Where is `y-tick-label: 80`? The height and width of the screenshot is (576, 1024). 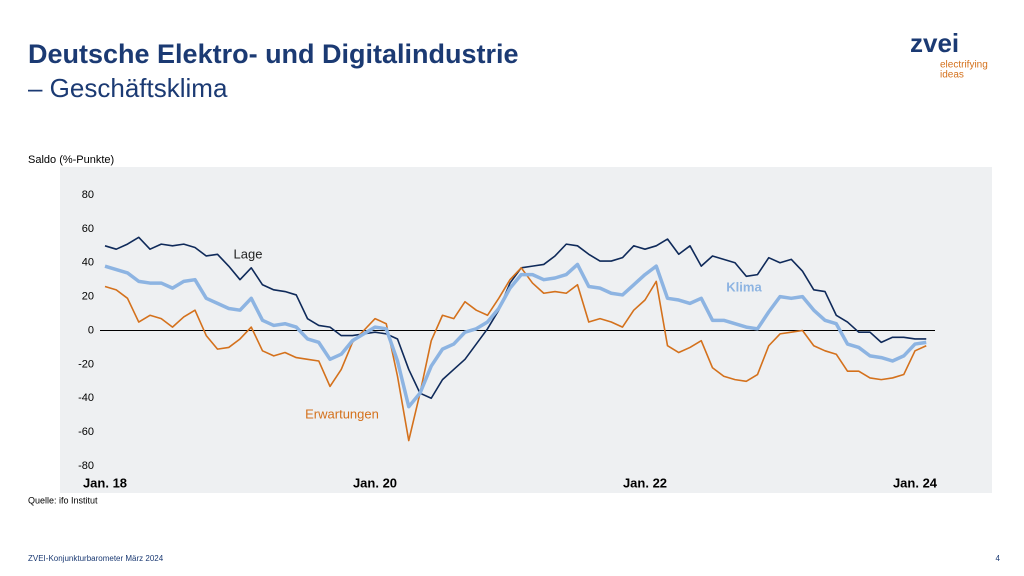
y-tick-label: 80 is located at coordinates (88, 195).